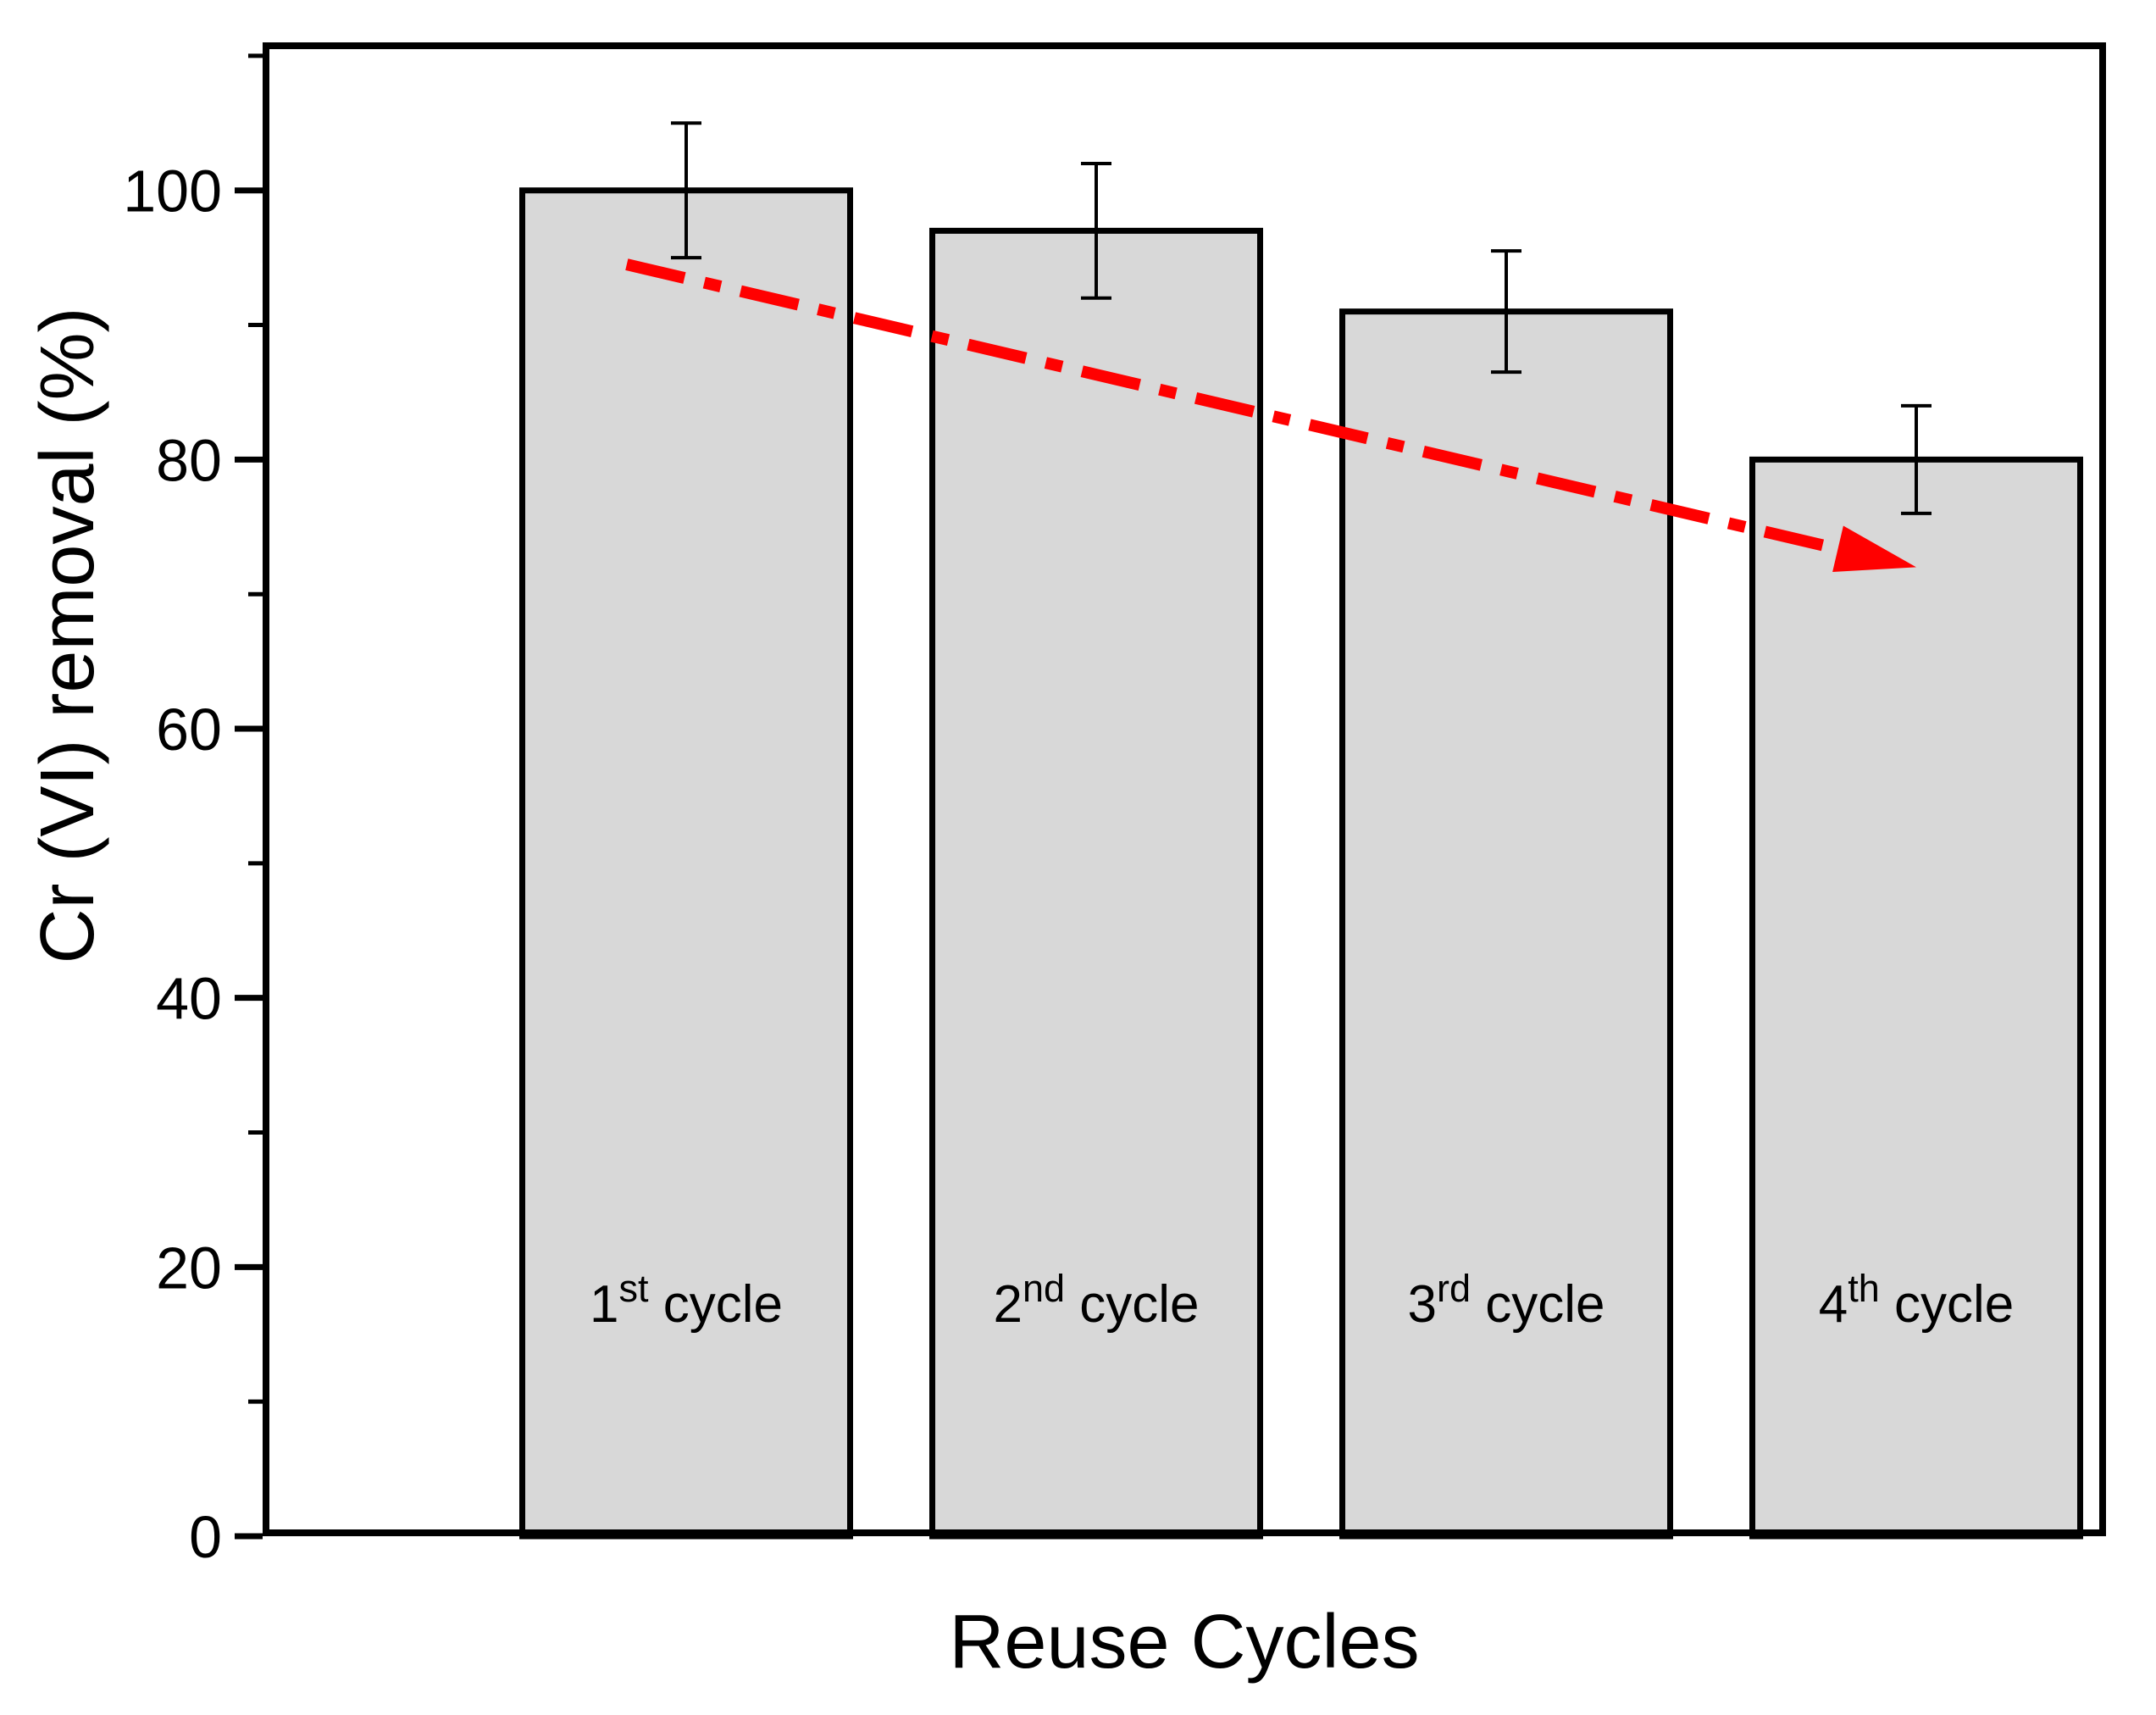 The image size is (2156, 1715). Describe the element at coordinates (1184, 1642) in the screenshot. I see `x-axis-title: Reuse Cycles` at that location.